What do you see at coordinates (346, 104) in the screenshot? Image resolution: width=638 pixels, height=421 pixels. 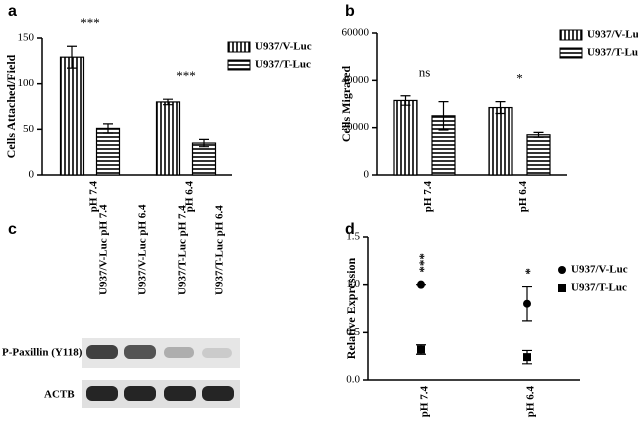 I see `y-axis-label: Cells Migrated` at bounding box center [346, 104].